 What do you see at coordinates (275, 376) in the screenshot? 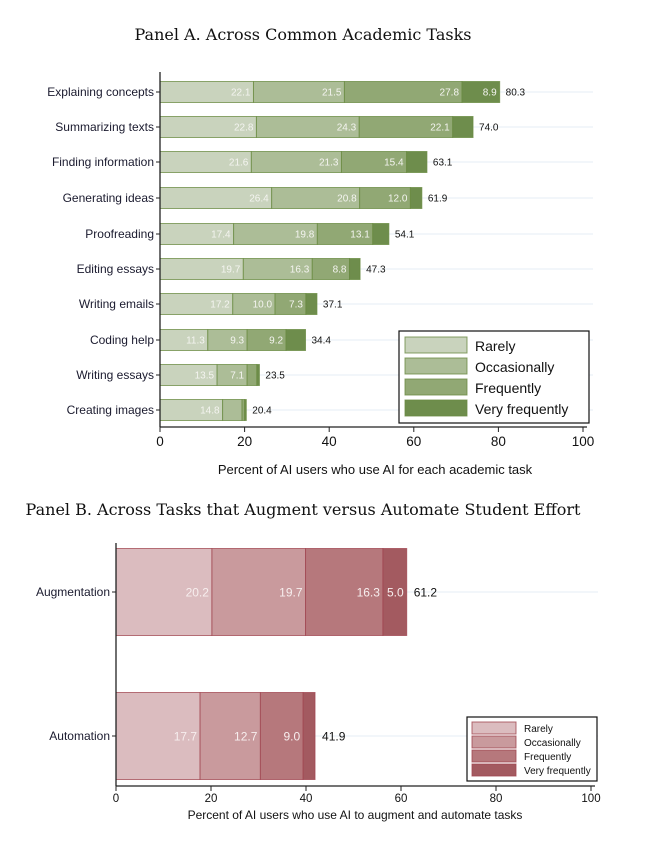
I see `total-value-label: 23.5` at bounding box center [275, 376].